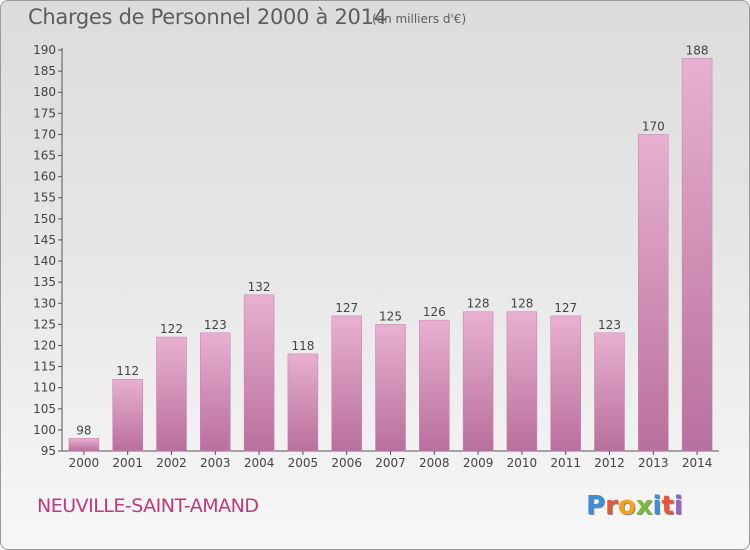 The height and width of the screenshot is (550, 750). I want to click on x-tick-label: 2003, so click(215, 463).